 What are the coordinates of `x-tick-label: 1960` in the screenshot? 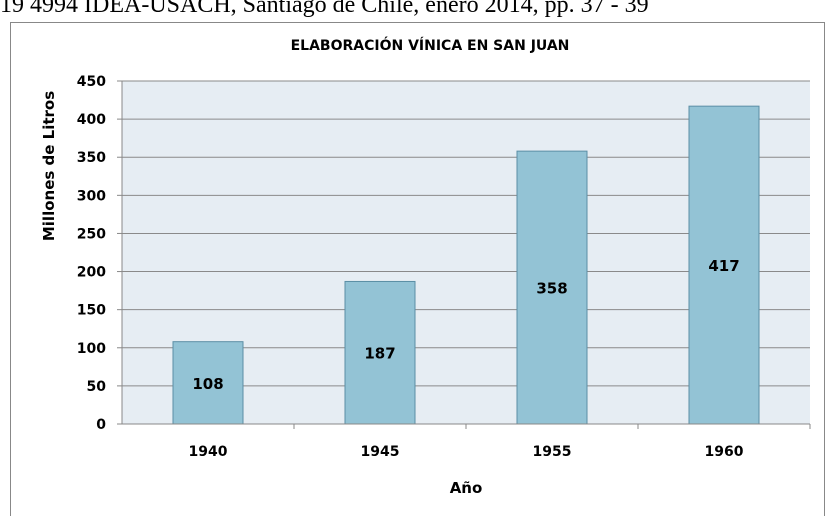 It's located at (724, 452).